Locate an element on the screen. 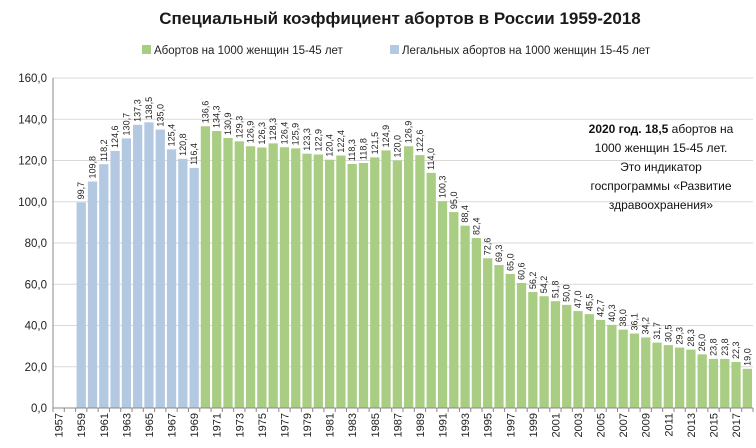  bar-total-2007 is located at coordinates (623, 368).